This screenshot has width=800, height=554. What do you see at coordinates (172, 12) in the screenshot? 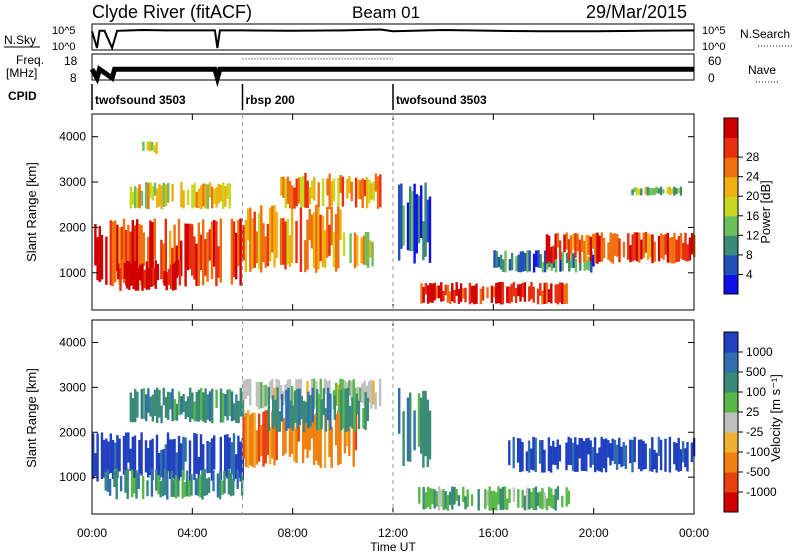
I see `station-title: Clyde River (fitACF)` at bounding box center [172, 12].